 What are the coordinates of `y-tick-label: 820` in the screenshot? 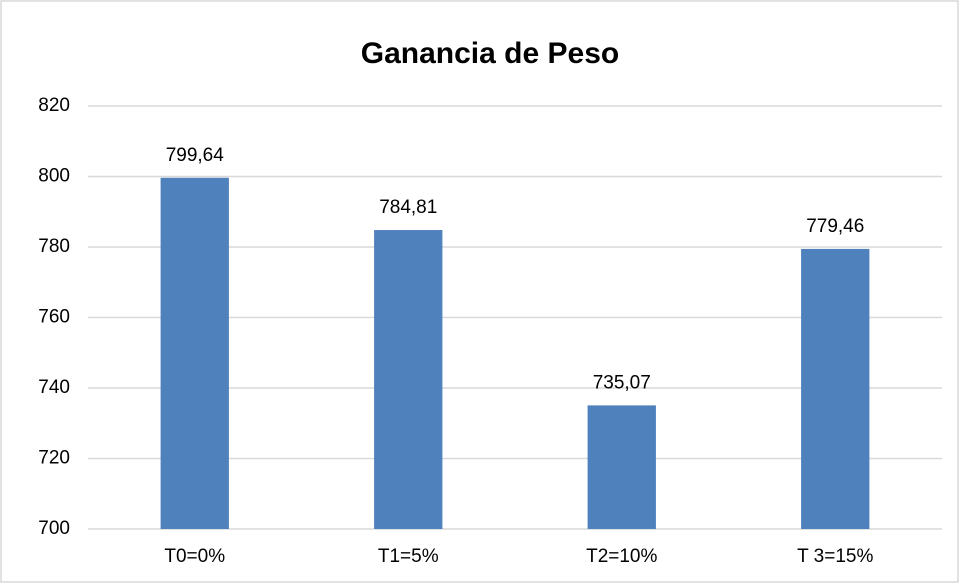 It's located at (54, 105).